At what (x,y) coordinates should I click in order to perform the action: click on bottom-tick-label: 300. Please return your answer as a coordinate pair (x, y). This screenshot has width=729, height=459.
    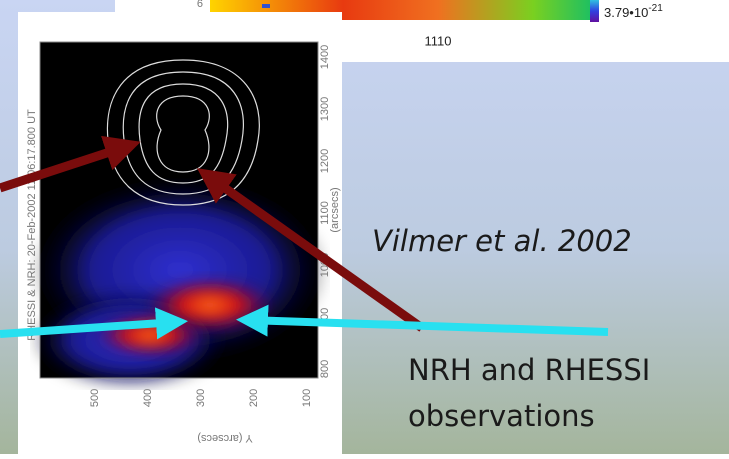
    Looking at the image, I should click on (201, 398).